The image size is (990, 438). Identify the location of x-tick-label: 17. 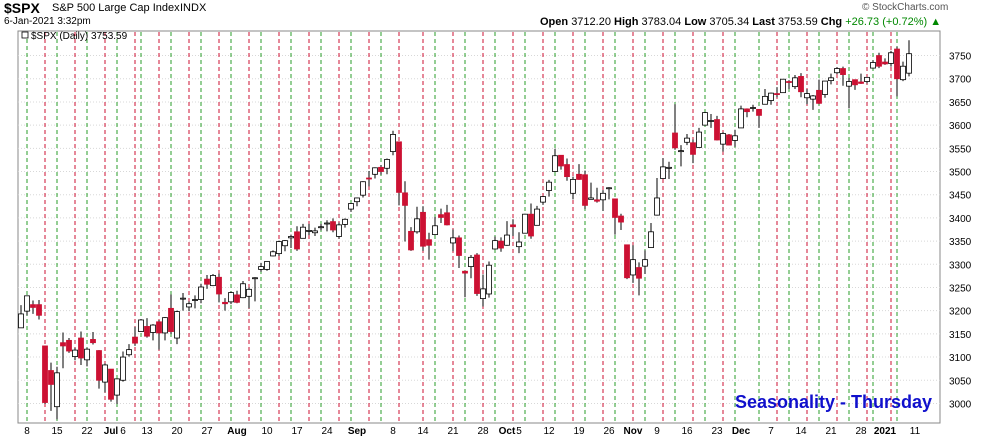
(297, 431).